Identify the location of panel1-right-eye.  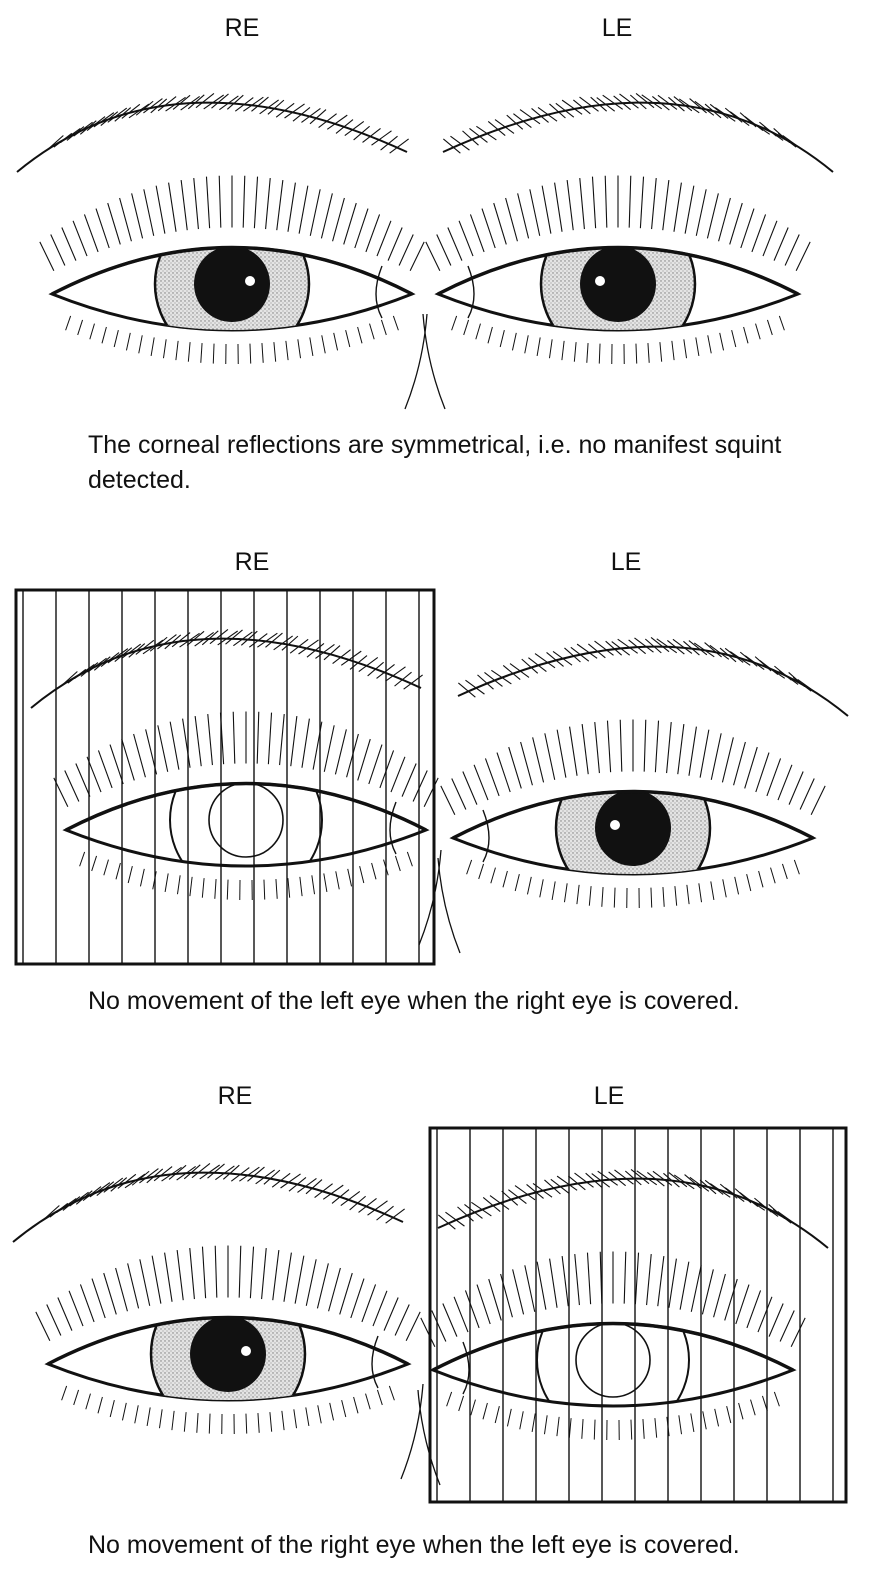
(222, 251).